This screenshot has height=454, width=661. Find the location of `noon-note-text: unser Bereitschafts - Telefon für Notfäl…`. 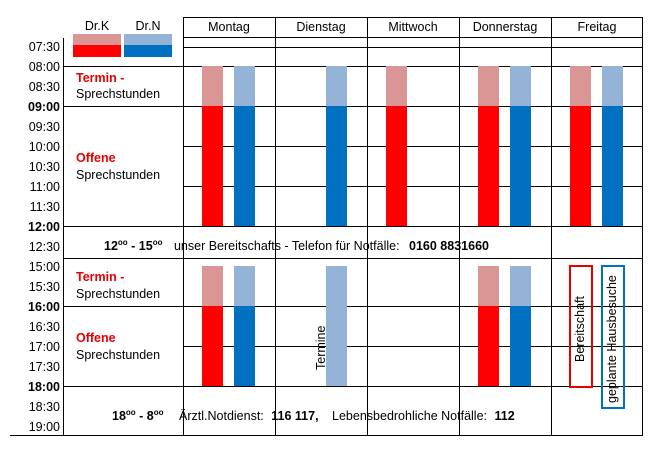

noon-note-text: unser Bereitschafts - Telefon für Notfäl… is located at coordinates (286, 246).